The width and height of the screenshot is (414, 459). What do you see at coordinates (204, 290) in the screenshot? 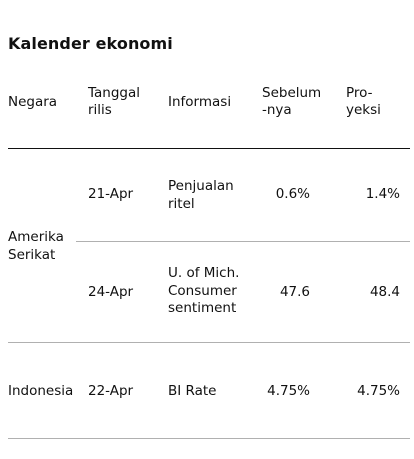
I see `info-cell: U. of Mich. Consumer sentiment` at bounding box center [204, 290].